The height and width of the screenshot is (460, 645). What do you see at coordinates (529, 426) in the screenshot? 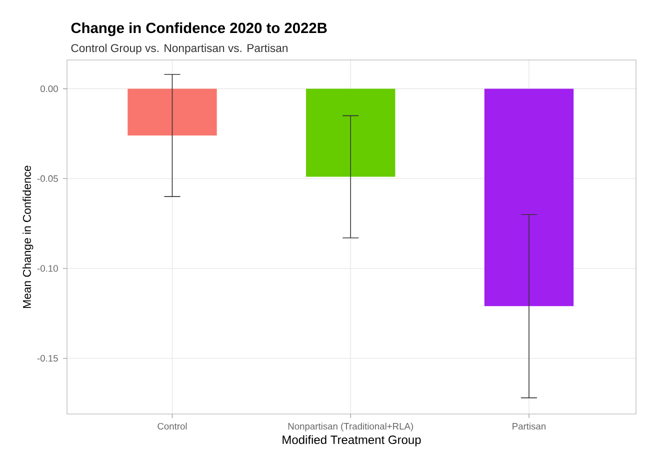
I see `x-tick-label: Partisan` at bounding box center [529, 426].